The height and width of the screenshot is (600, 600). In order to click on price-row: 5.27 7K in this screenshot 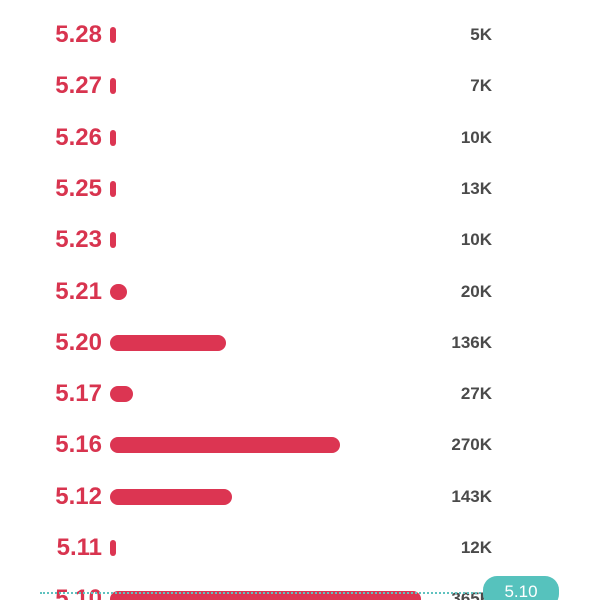, I will do `click(300, 86)`.